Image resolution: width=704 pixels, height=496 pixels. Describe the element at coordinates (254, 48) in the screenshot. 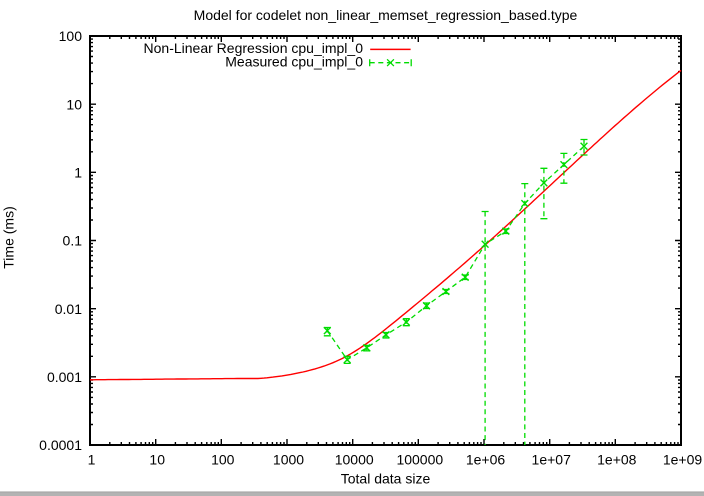

I see `svg-text:Non-Linear Regression cpu_impl: Non-Linear Regression cpu_impl_0` at that location.